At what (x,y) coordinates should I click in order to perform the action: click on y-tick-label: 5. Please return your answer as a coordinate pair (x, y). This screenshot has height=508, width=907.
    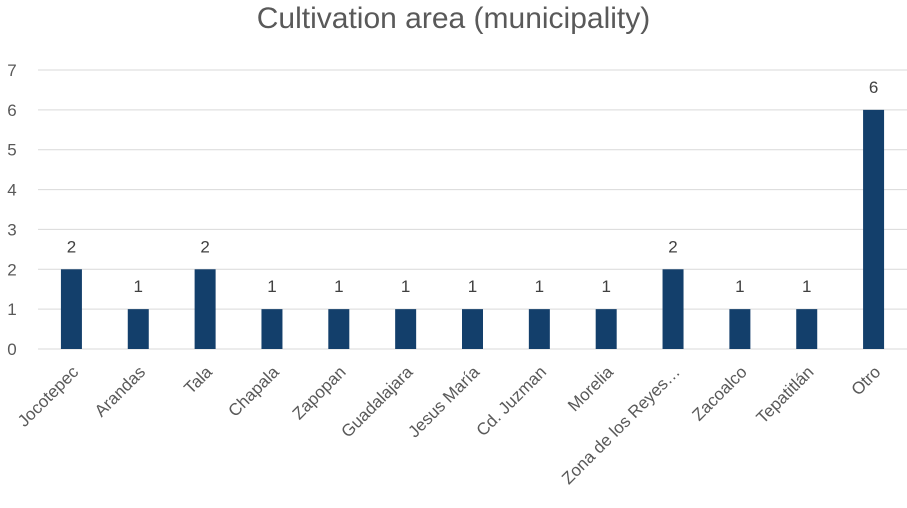
    Looking at the image, I should click on (11, 150).